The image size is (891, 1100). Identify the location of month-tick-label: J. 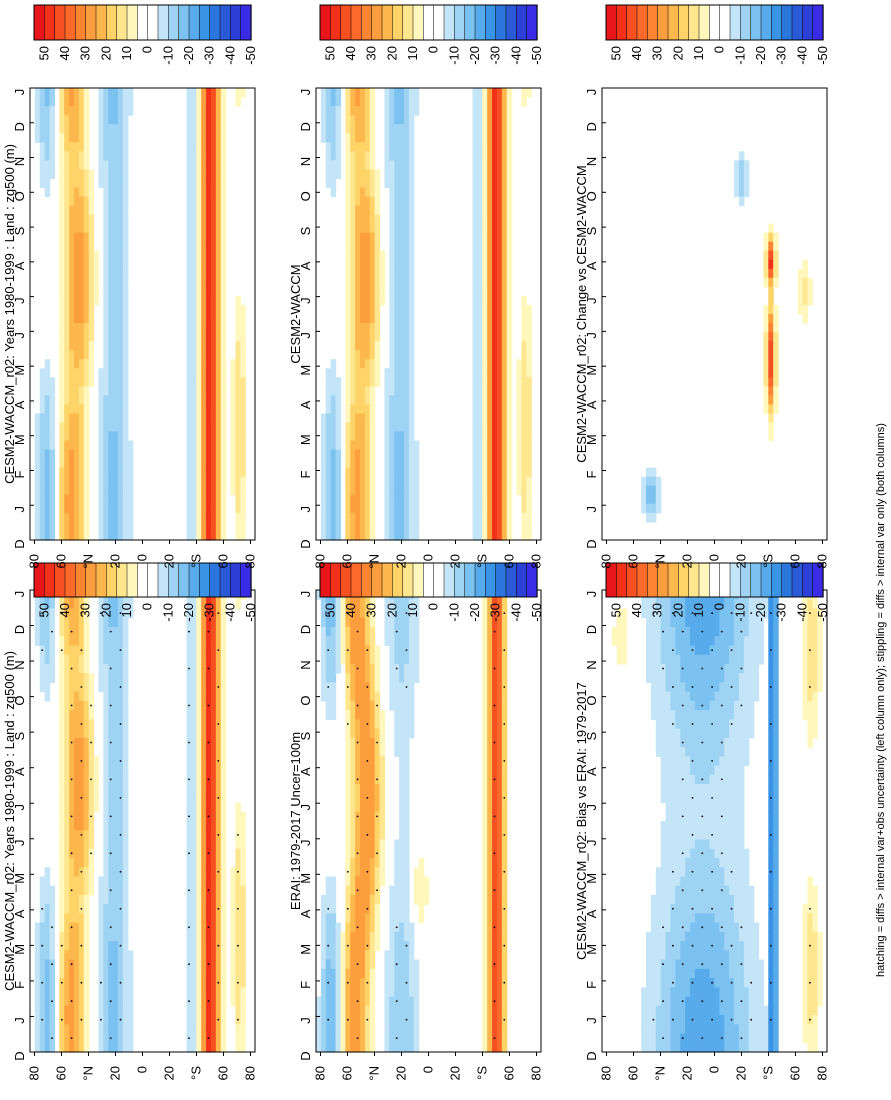
(19, 807).